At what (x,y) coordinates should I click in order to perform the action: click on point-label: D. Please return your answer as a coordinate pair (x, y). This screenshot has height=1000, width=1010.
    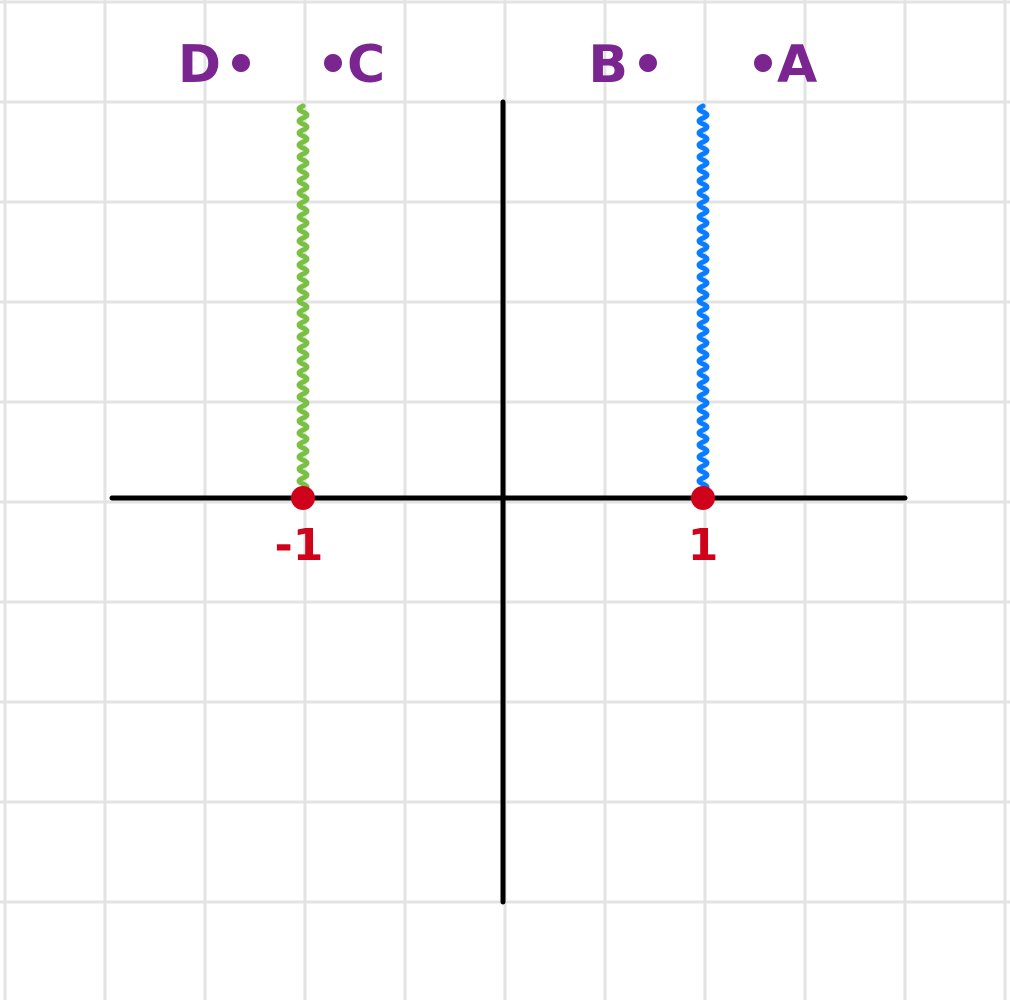
    Looking at the image, I should click on (199, 65).